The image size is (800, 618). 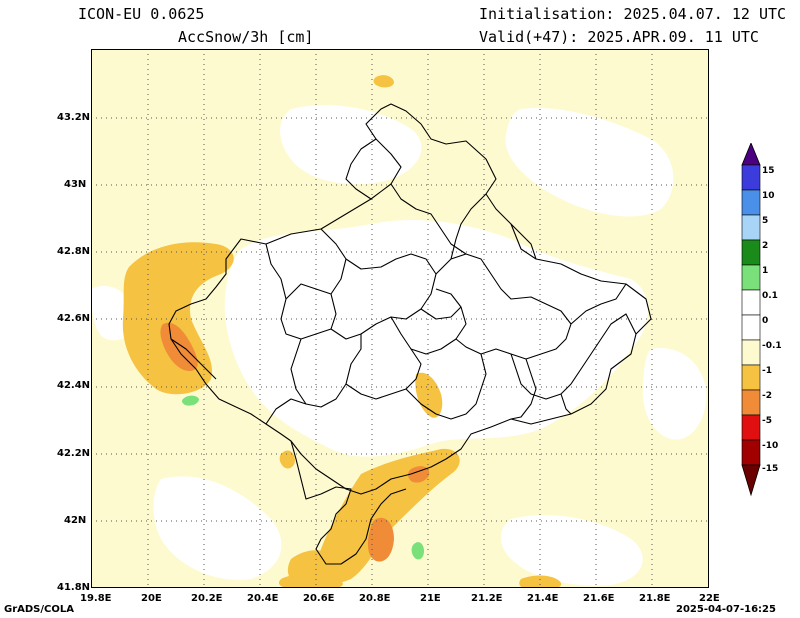 What do you see at coordinates (751, 154) in the screenshot?
I see `colorbar-top-arrow` at bounding box center [751, 154].